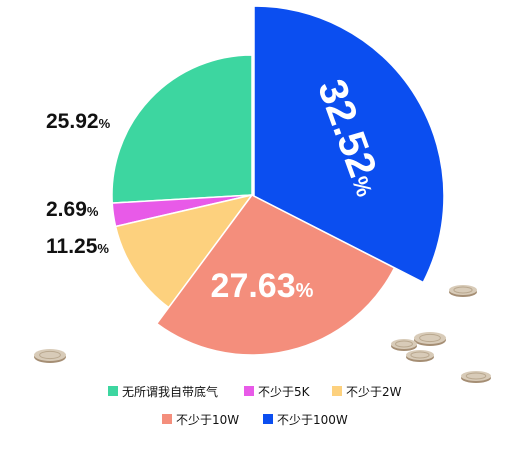 The image size is (512, 449). What do you see at coordinates (374, 392) in the screenshot?
I see `legend-label: 不少于2W` at bounding box center [374, 392].